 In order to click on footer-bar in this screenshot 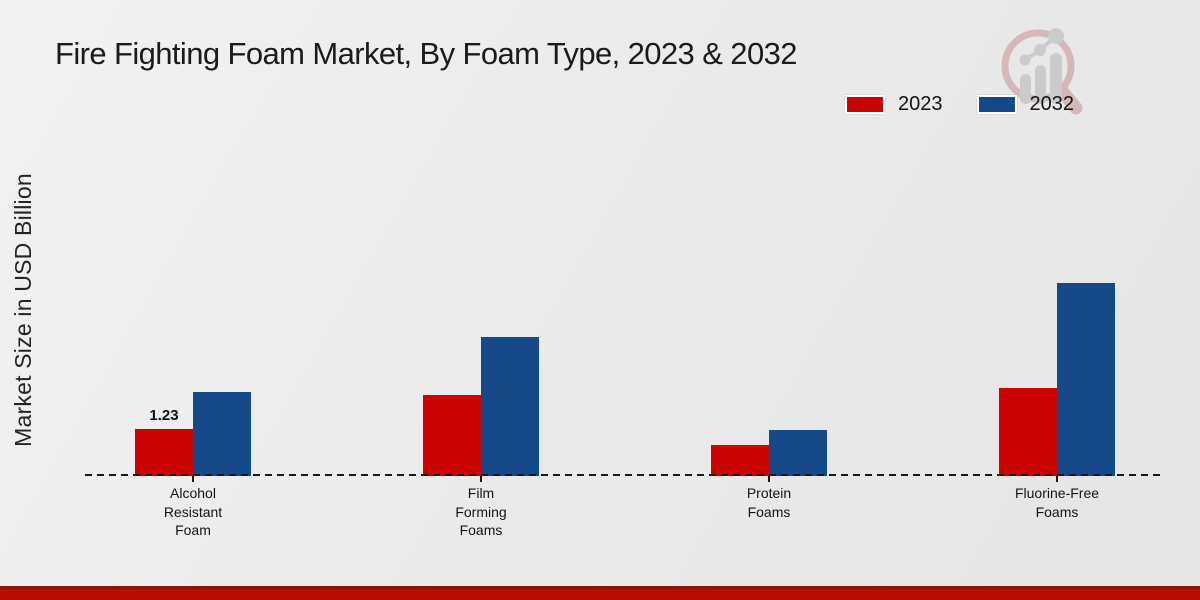, I will do `click(600, 593)`.